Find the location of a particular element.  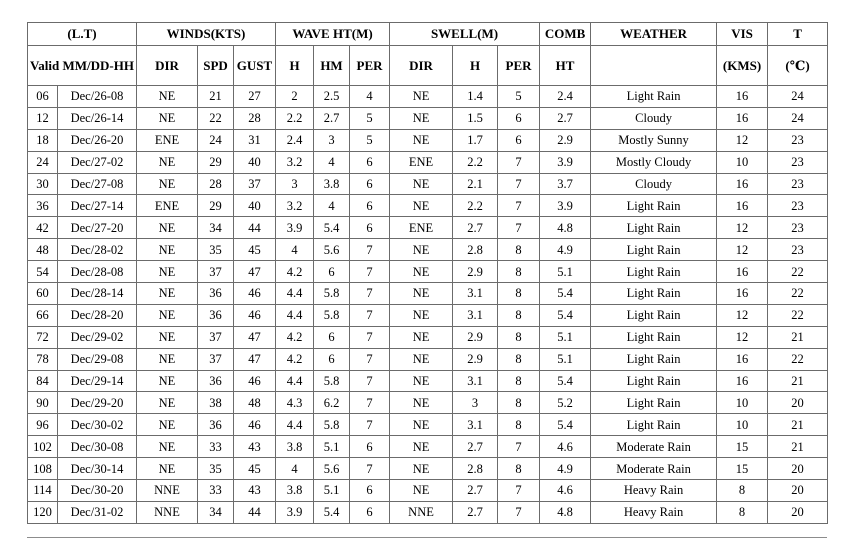

valid-time-cell: Dec/30-14 is located at coordinates (97, 469).